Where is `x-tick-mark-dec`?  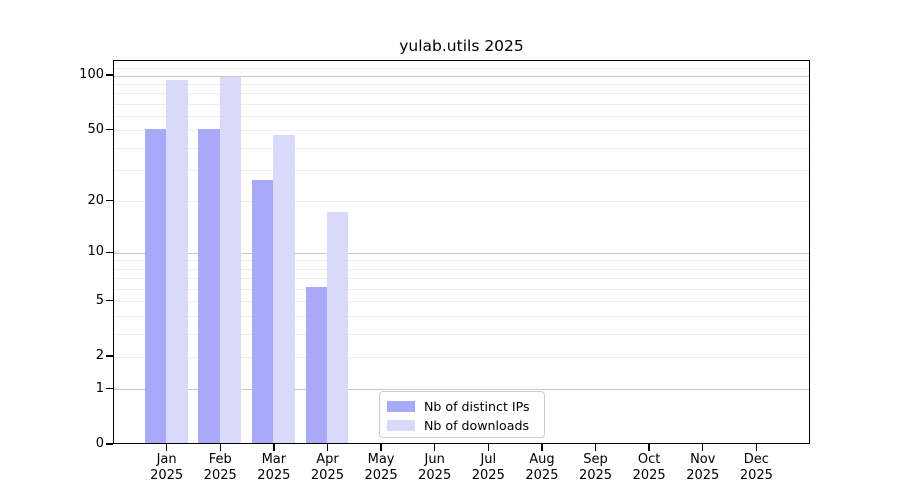
x-tick-mark-dec is located at coordinates (756, 447).